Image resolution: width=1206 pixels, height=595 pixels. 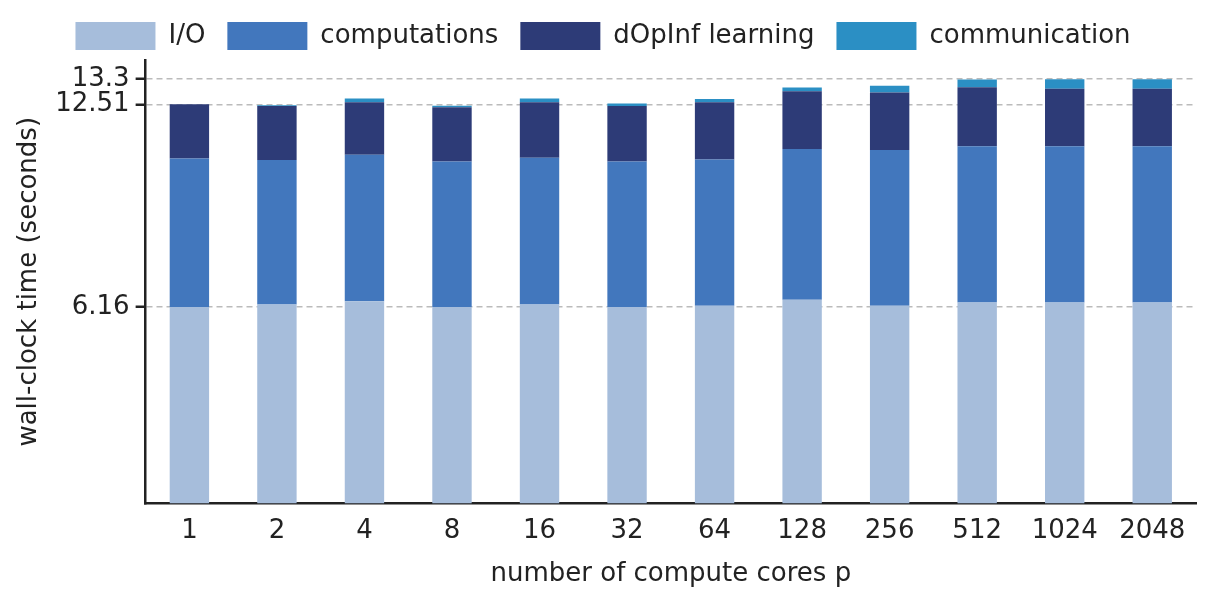 I want to click on legend-label: dOpInf learning, so click(x=714, y=33).